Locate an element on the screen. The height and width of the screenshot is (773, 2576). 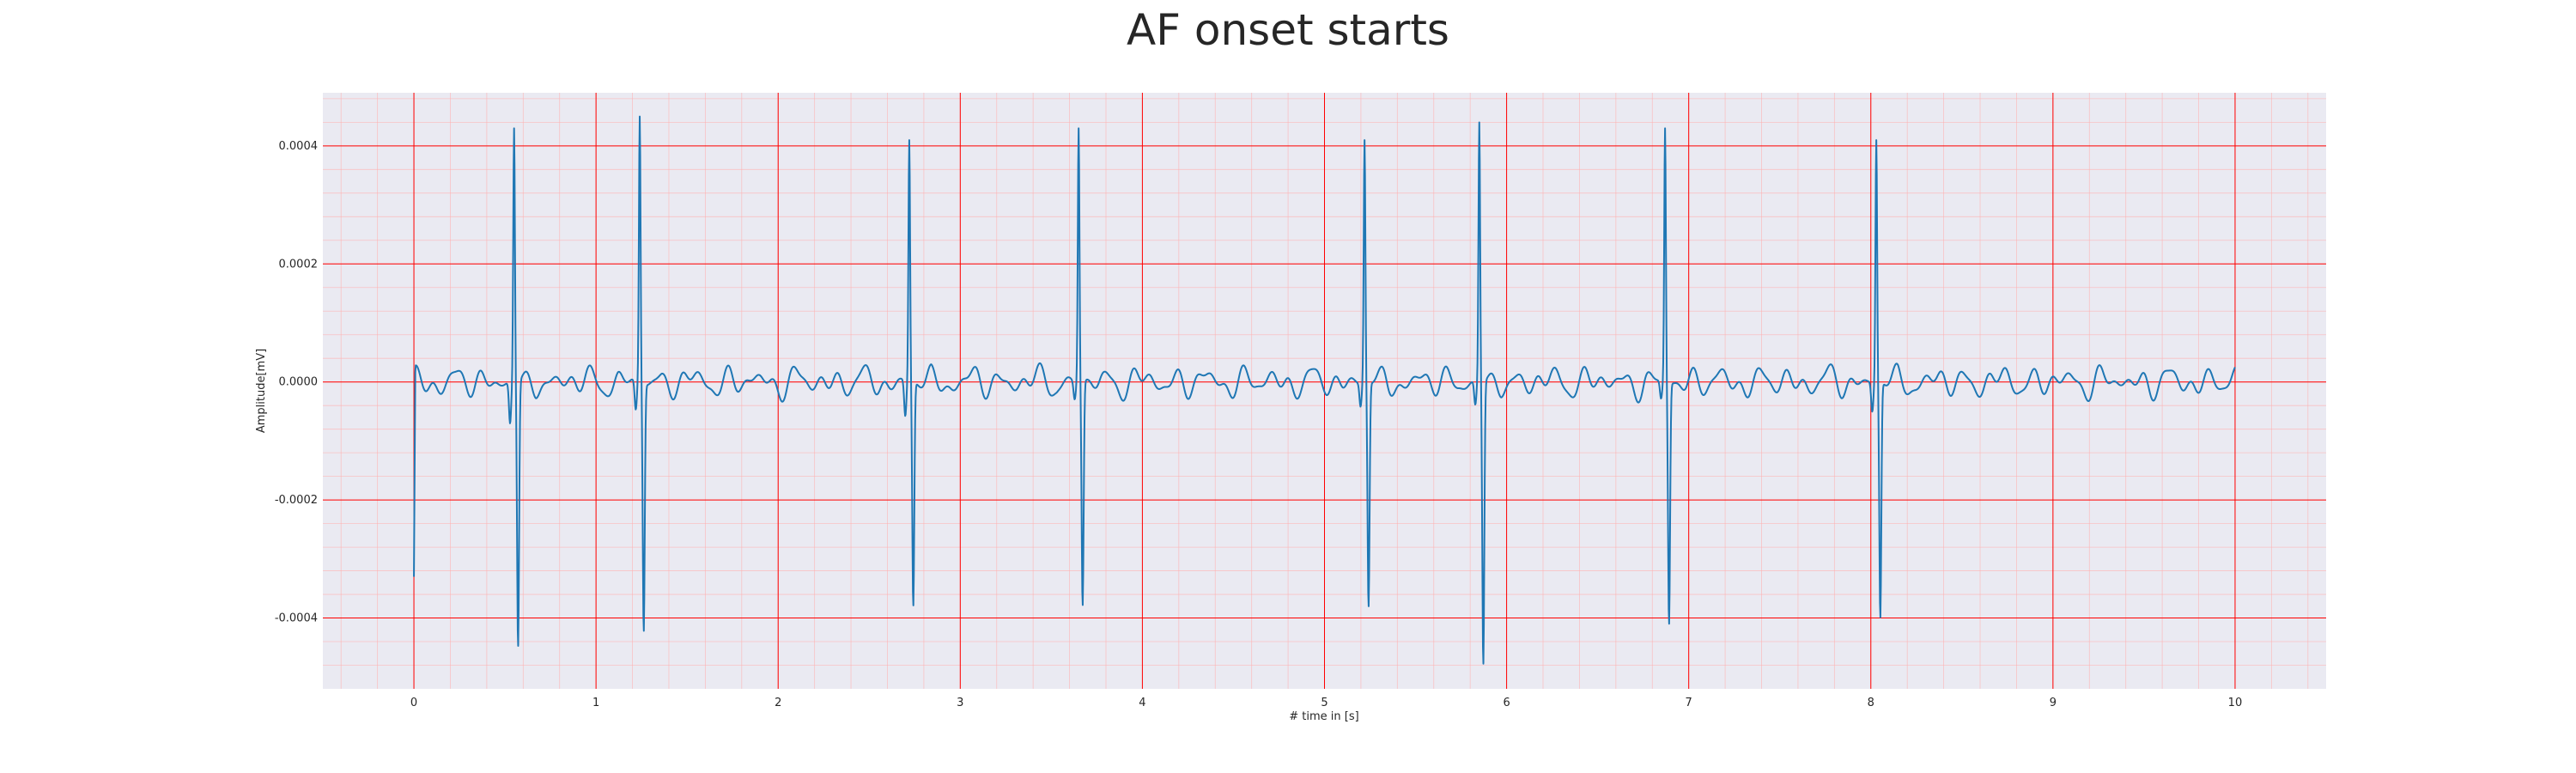
x-tick-label: 8 is located at coordinates (1871, 703).